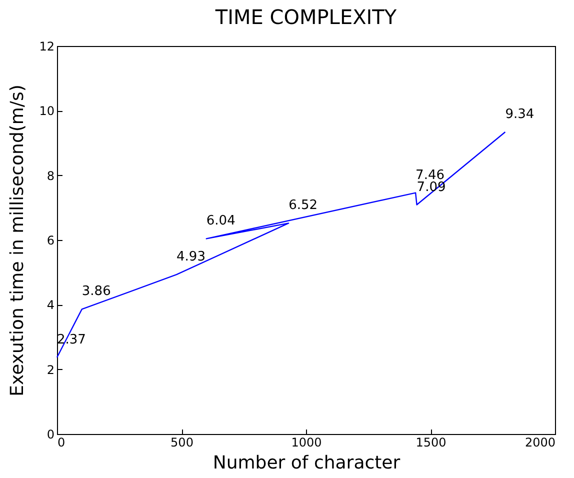  Describe the element at coordinates (62, 443) in the screenshot. I see `x-tick-label: 0` at that location.